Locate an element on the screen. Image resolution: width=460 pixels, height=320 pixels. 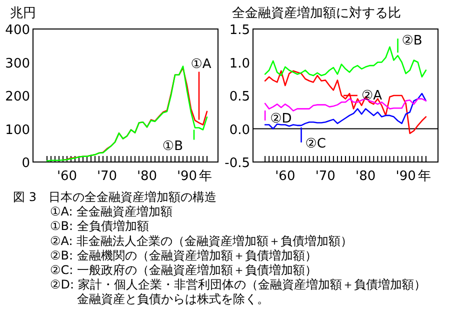
y-tick-label: 1.5 is located at coordinates (239, 30).